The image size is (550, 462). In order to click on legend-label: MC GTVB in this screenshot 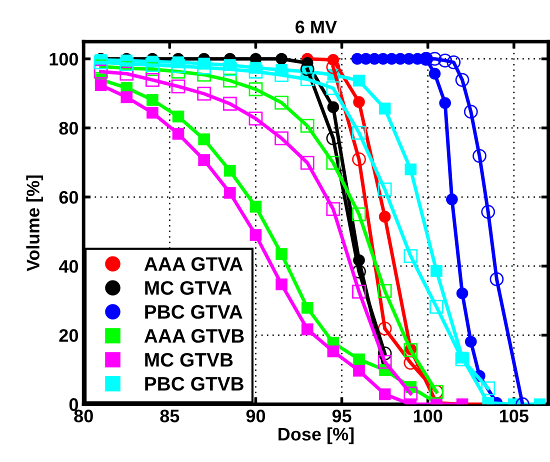, I will do `click(189, 359)`.